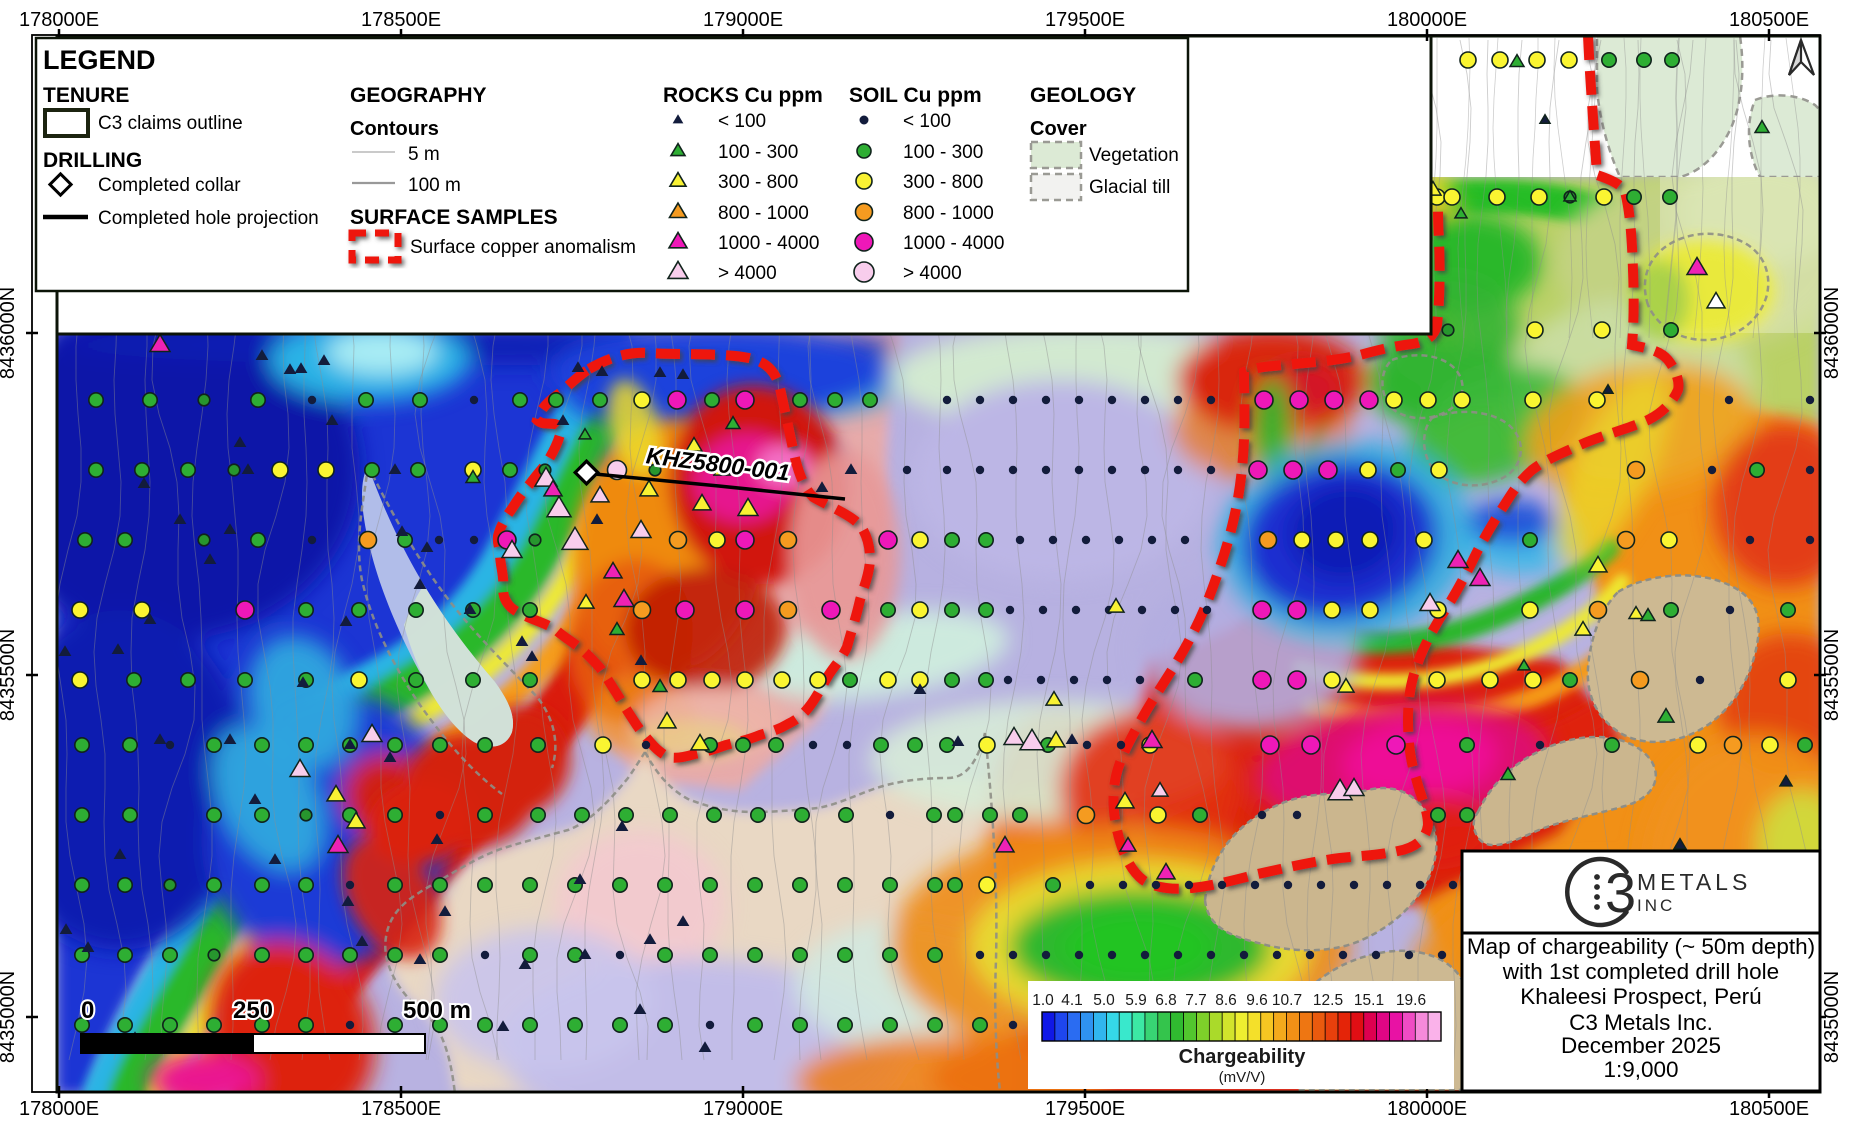  Describe the element at coordinates (1104, 1000) in the screenshot. I see `svg-text: 5.0` at that location.